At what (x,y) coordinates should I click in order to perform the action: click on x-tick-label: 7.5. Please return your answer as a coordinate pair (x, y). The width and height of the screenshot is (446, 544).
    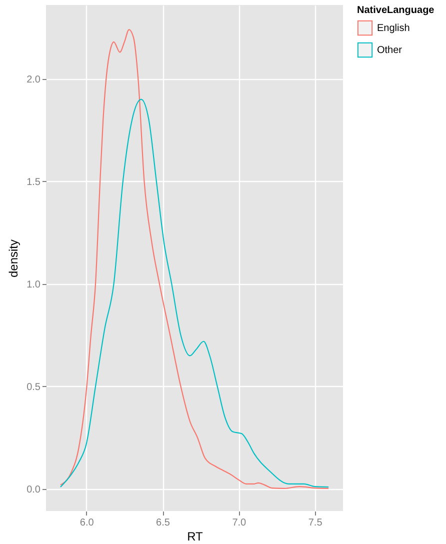
    Looking at the image, I should click on (315, 523).